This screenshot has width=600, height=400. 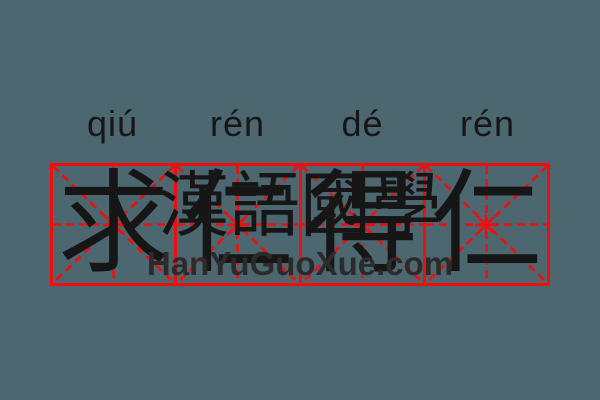 What do you see at coordinates (112, 123) in the screenshot?
I see `pinyin-syllable: qiú` at bounding box center [112, 123].